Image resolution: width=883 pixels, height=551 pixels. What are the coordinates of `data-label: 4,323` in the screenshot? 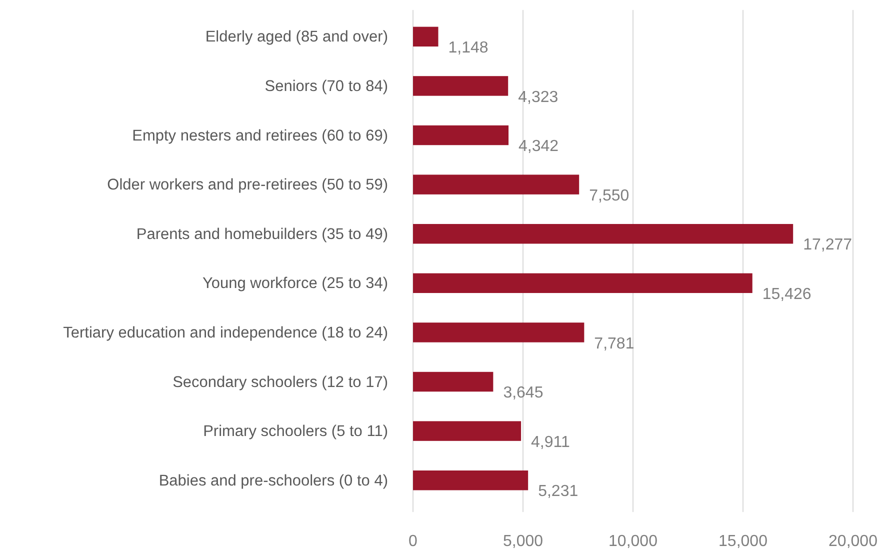 It's located at (538, 97).